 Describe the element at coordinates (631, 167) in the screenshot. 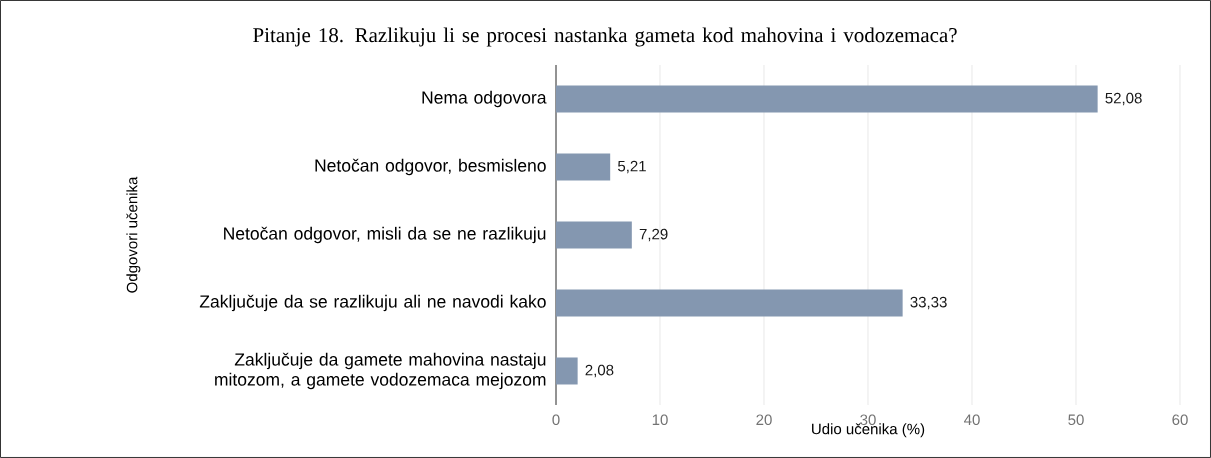

I see `data-label: 5,21` at that location.